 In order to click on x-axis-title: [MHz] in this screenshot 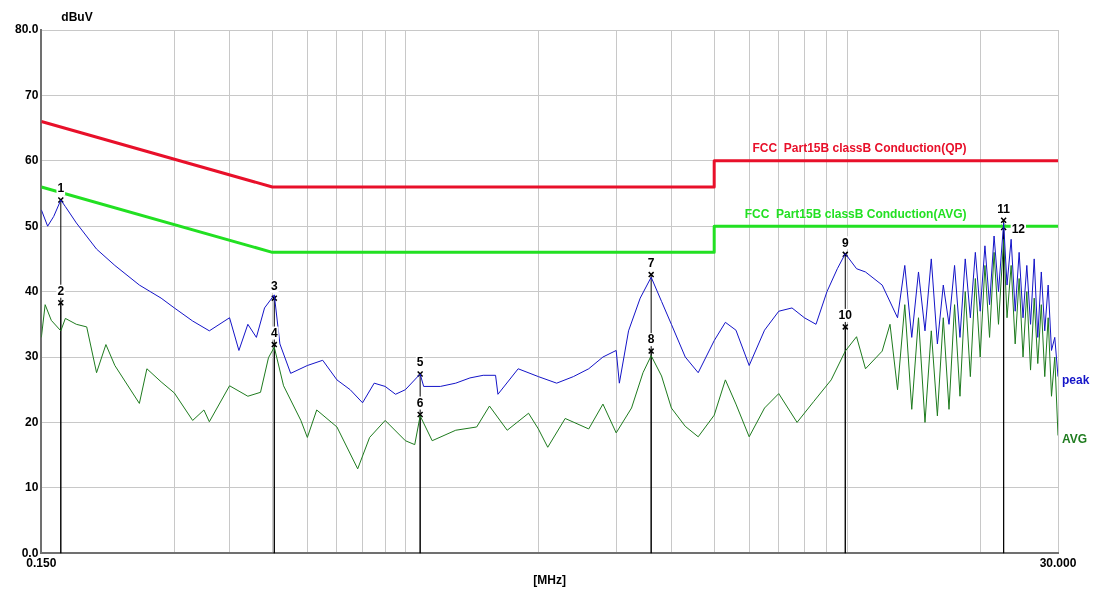, I will do `click(550, 580)`.